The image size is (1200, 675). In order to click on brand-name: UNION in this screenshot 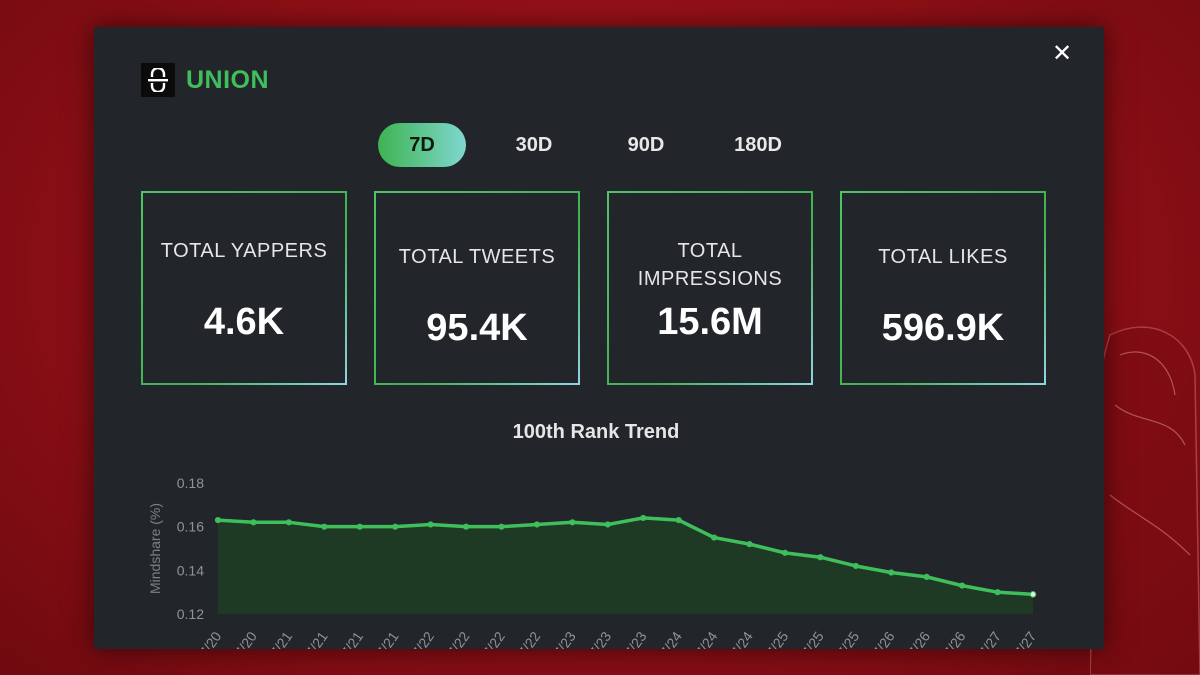, I will do `click(228, 79)`.